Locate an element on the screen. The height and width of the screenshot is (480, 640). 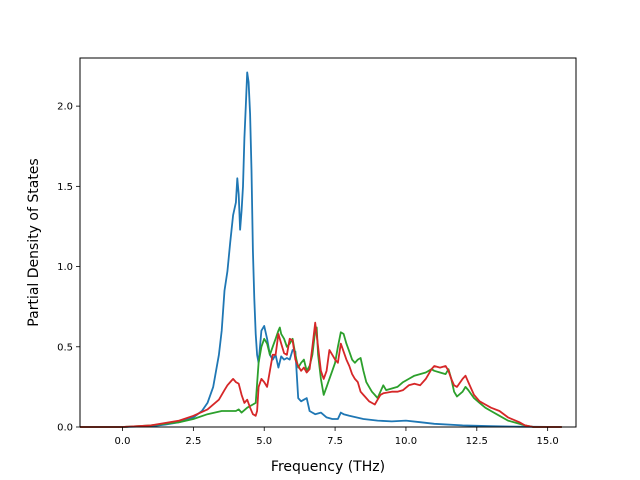
y-tick-label: 0.0 is located at coordinates (65, 428).